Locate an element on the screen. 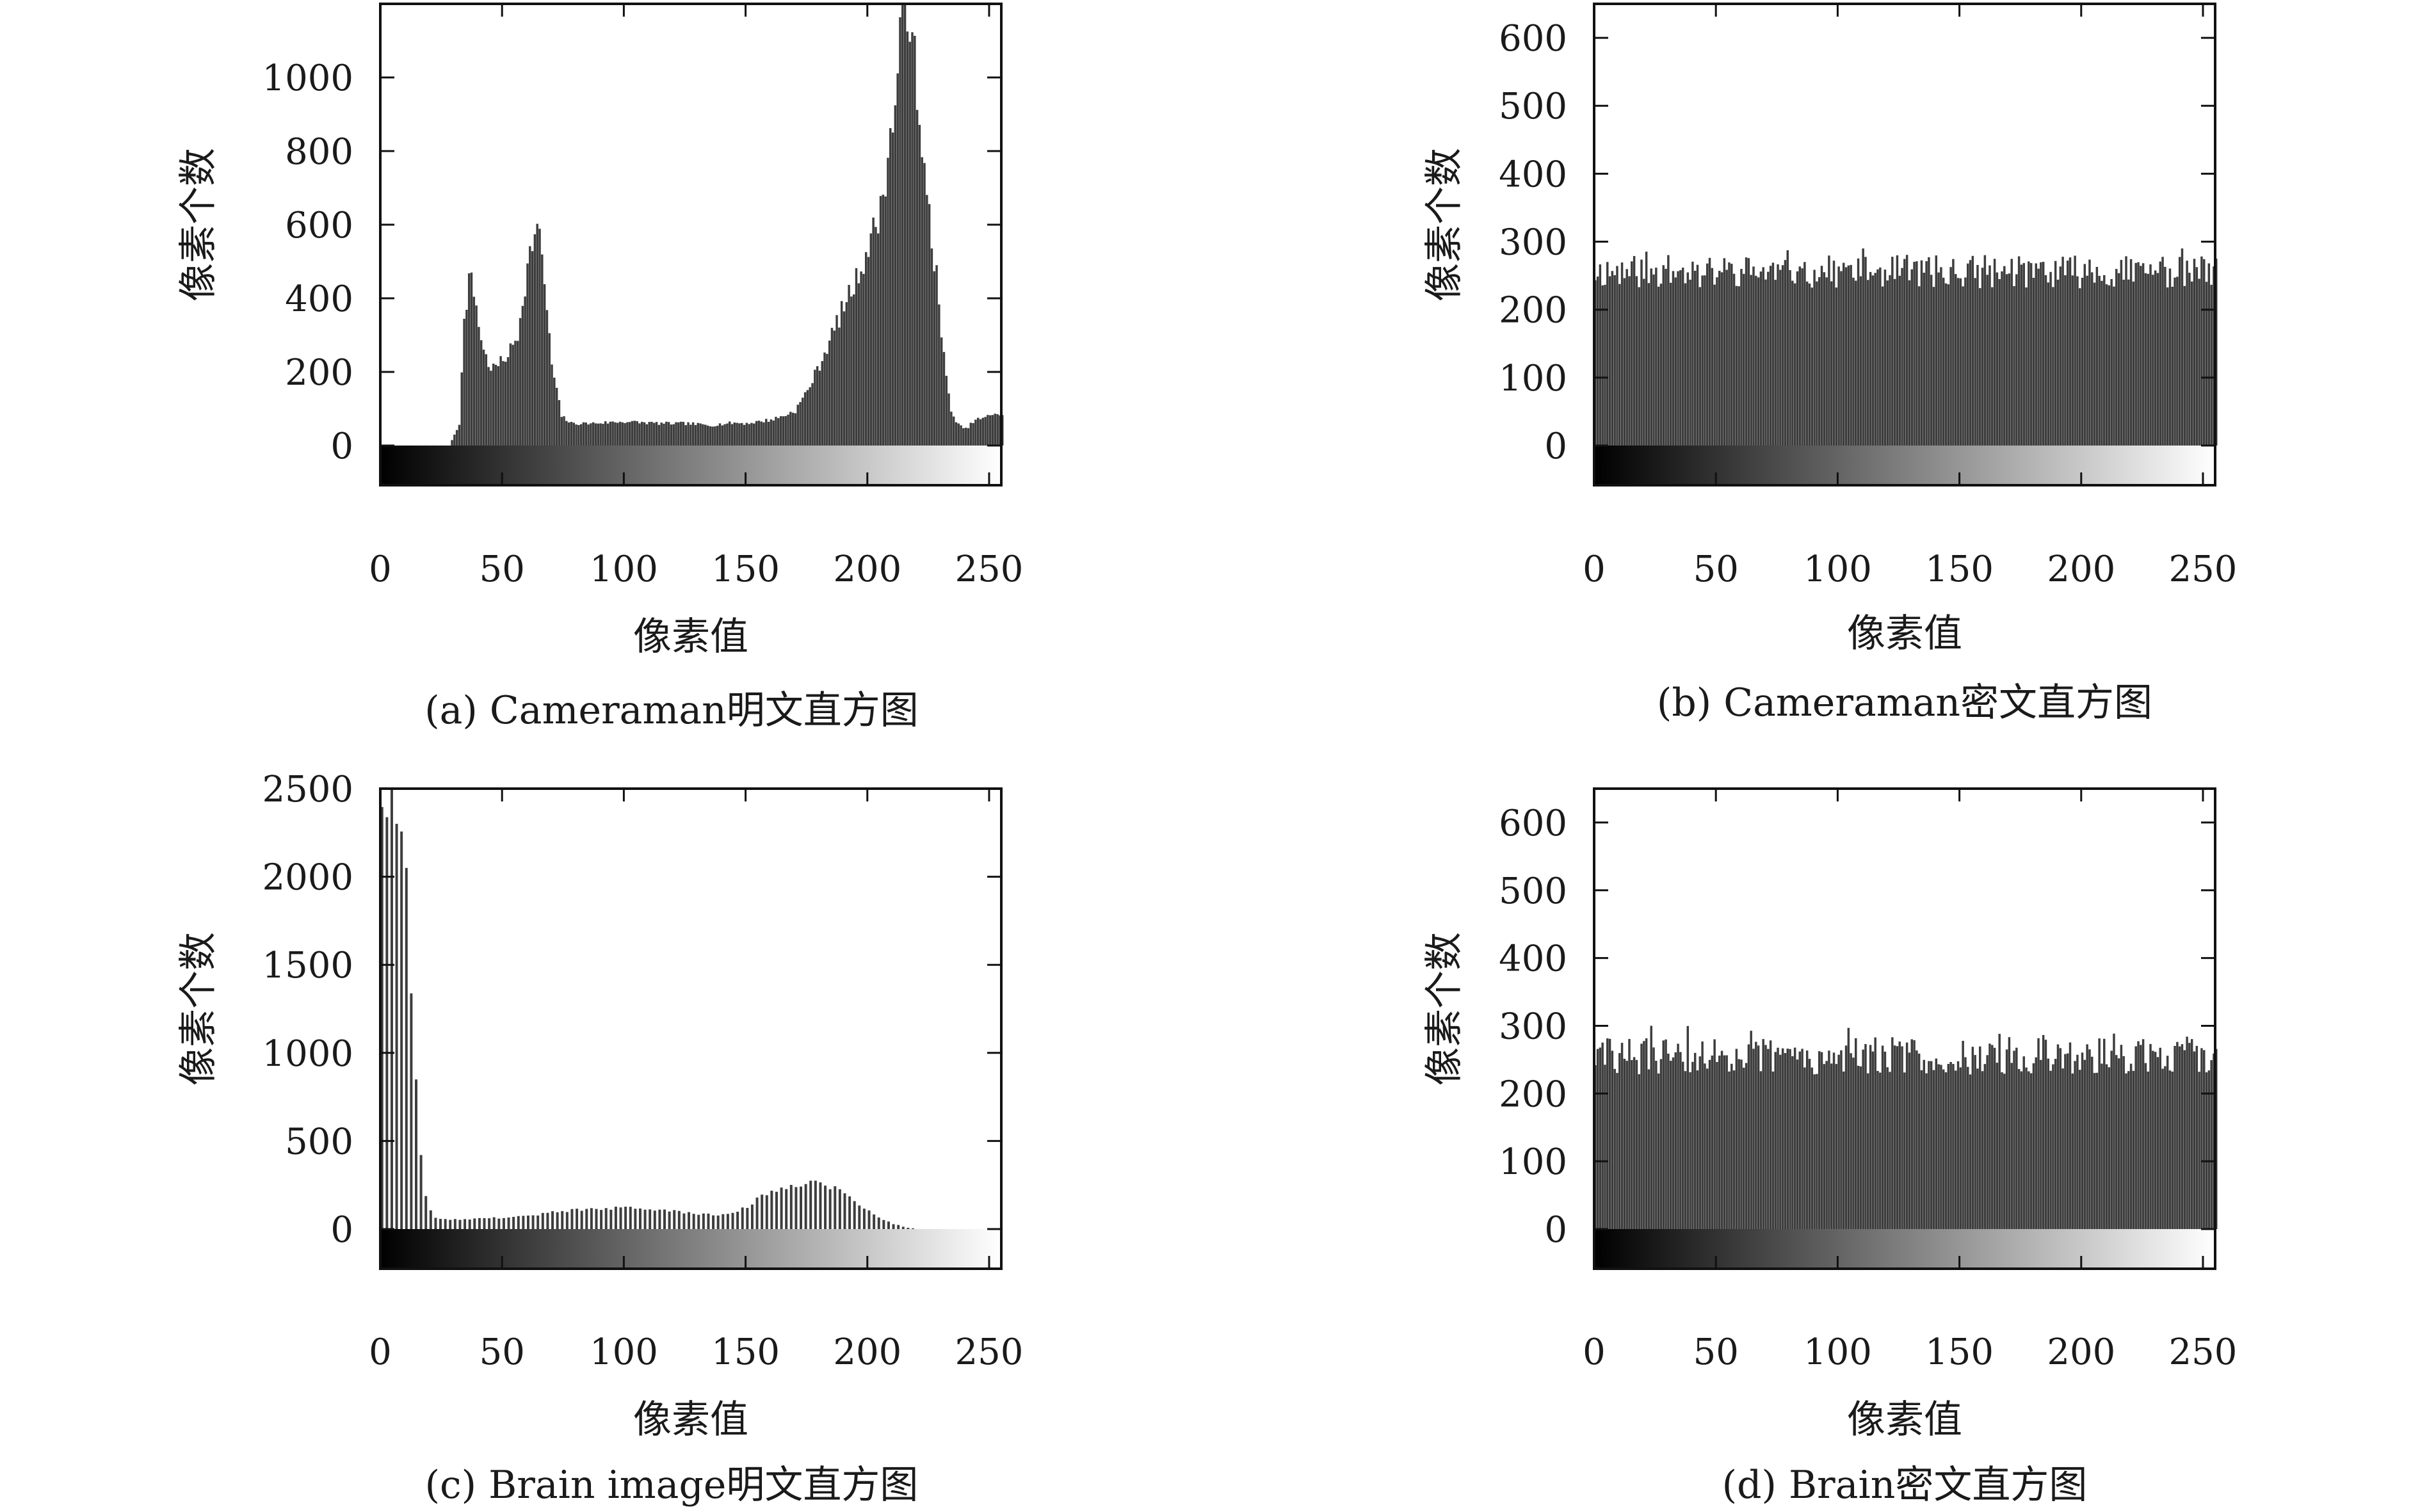  axis-ticks: 0 100 200 300 400 500 600 0 50 100 150 200 250 is located at coordinates (1868, 1081).